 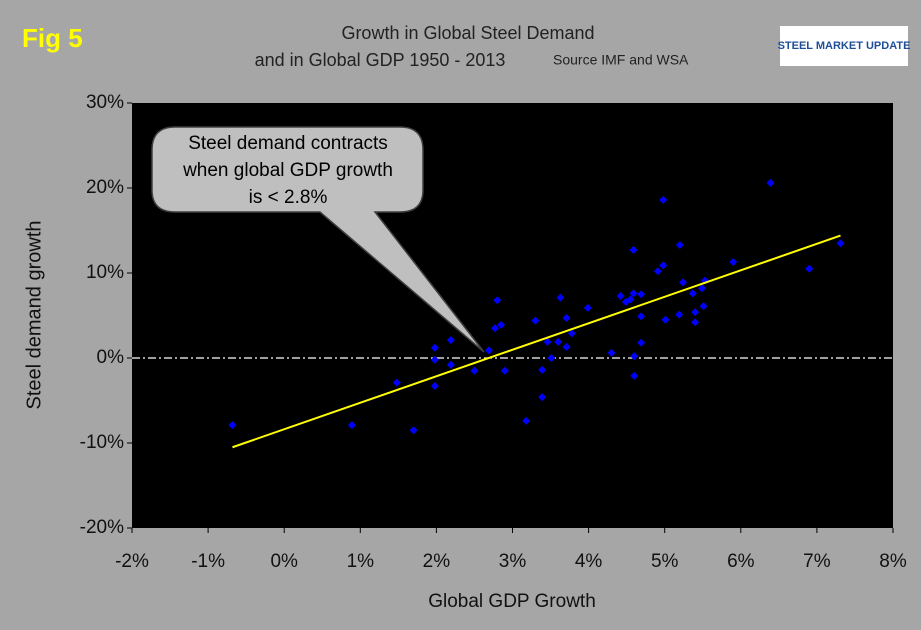 What do you see at coordinates (817, 561) in the screenshot?
I see `x-tick-label: 7%` at bounding box center [817, 561].